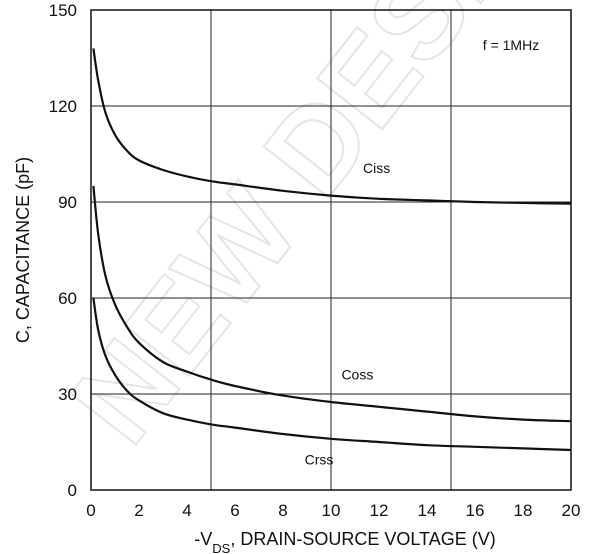 The image size is (599, 554). I want to click on x-tick-label: 10, so click(331, 510).